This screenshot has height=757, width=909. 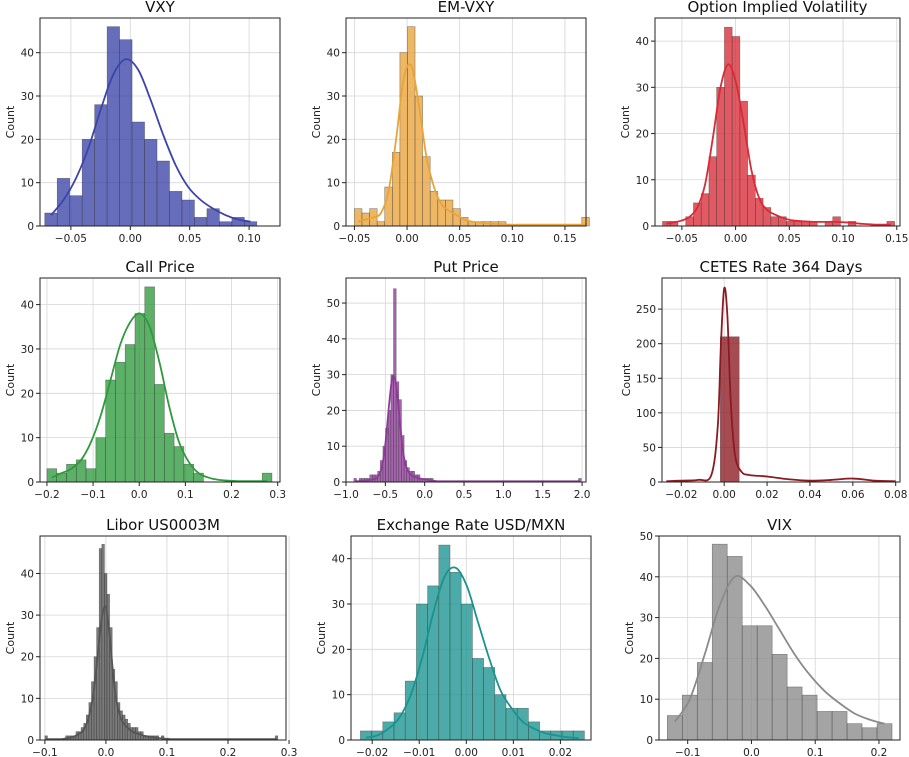 I want to click on x-tick-label: 1.0, so click(x=503, y=495).